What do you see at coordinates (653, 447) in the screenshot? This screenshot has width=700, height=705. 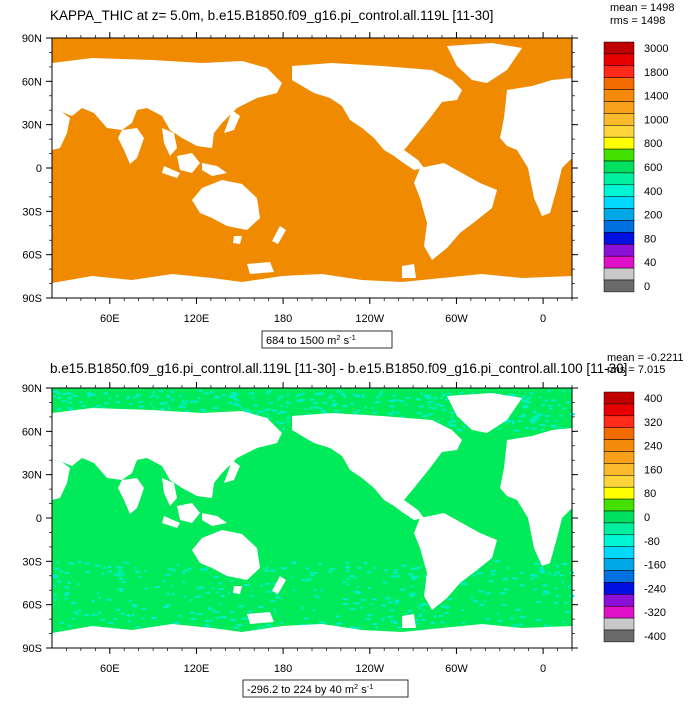 I see `colorbar-label: 240` at bounding box center [653, 447].